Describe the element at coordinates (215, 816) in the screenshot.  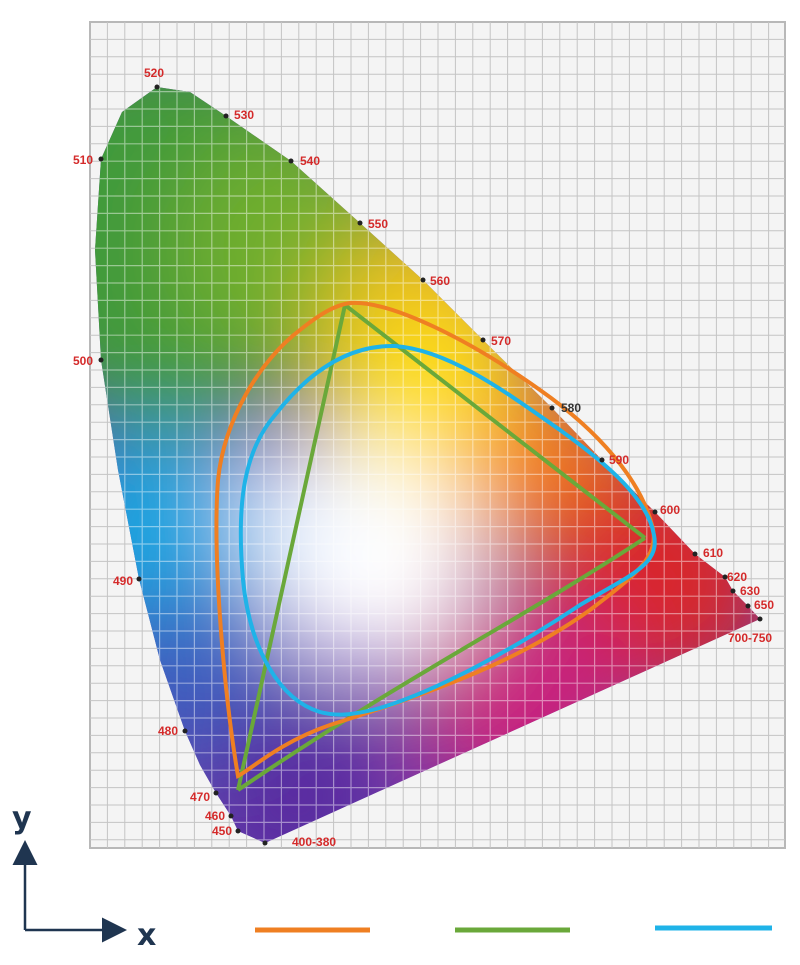
I see `wavelength-label: 460` at that location.